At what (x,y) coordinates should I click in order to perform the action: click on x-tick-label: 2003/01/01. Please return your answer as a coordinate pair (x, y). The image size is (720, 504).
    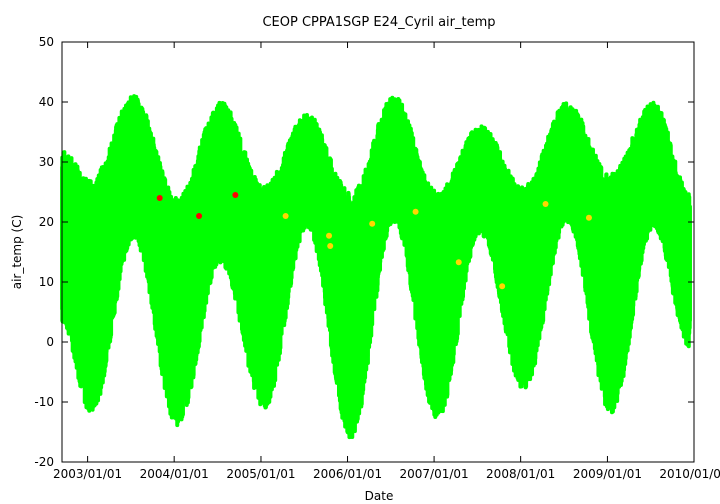
    Looking at the image, I should click on (87, 474).